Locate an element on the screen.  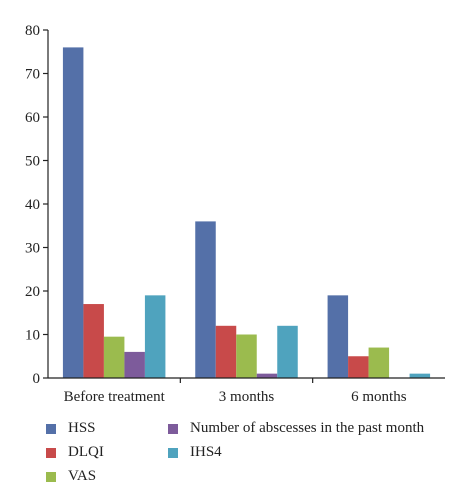
y-tick-label: 70 is located at coordinates (32, 75).